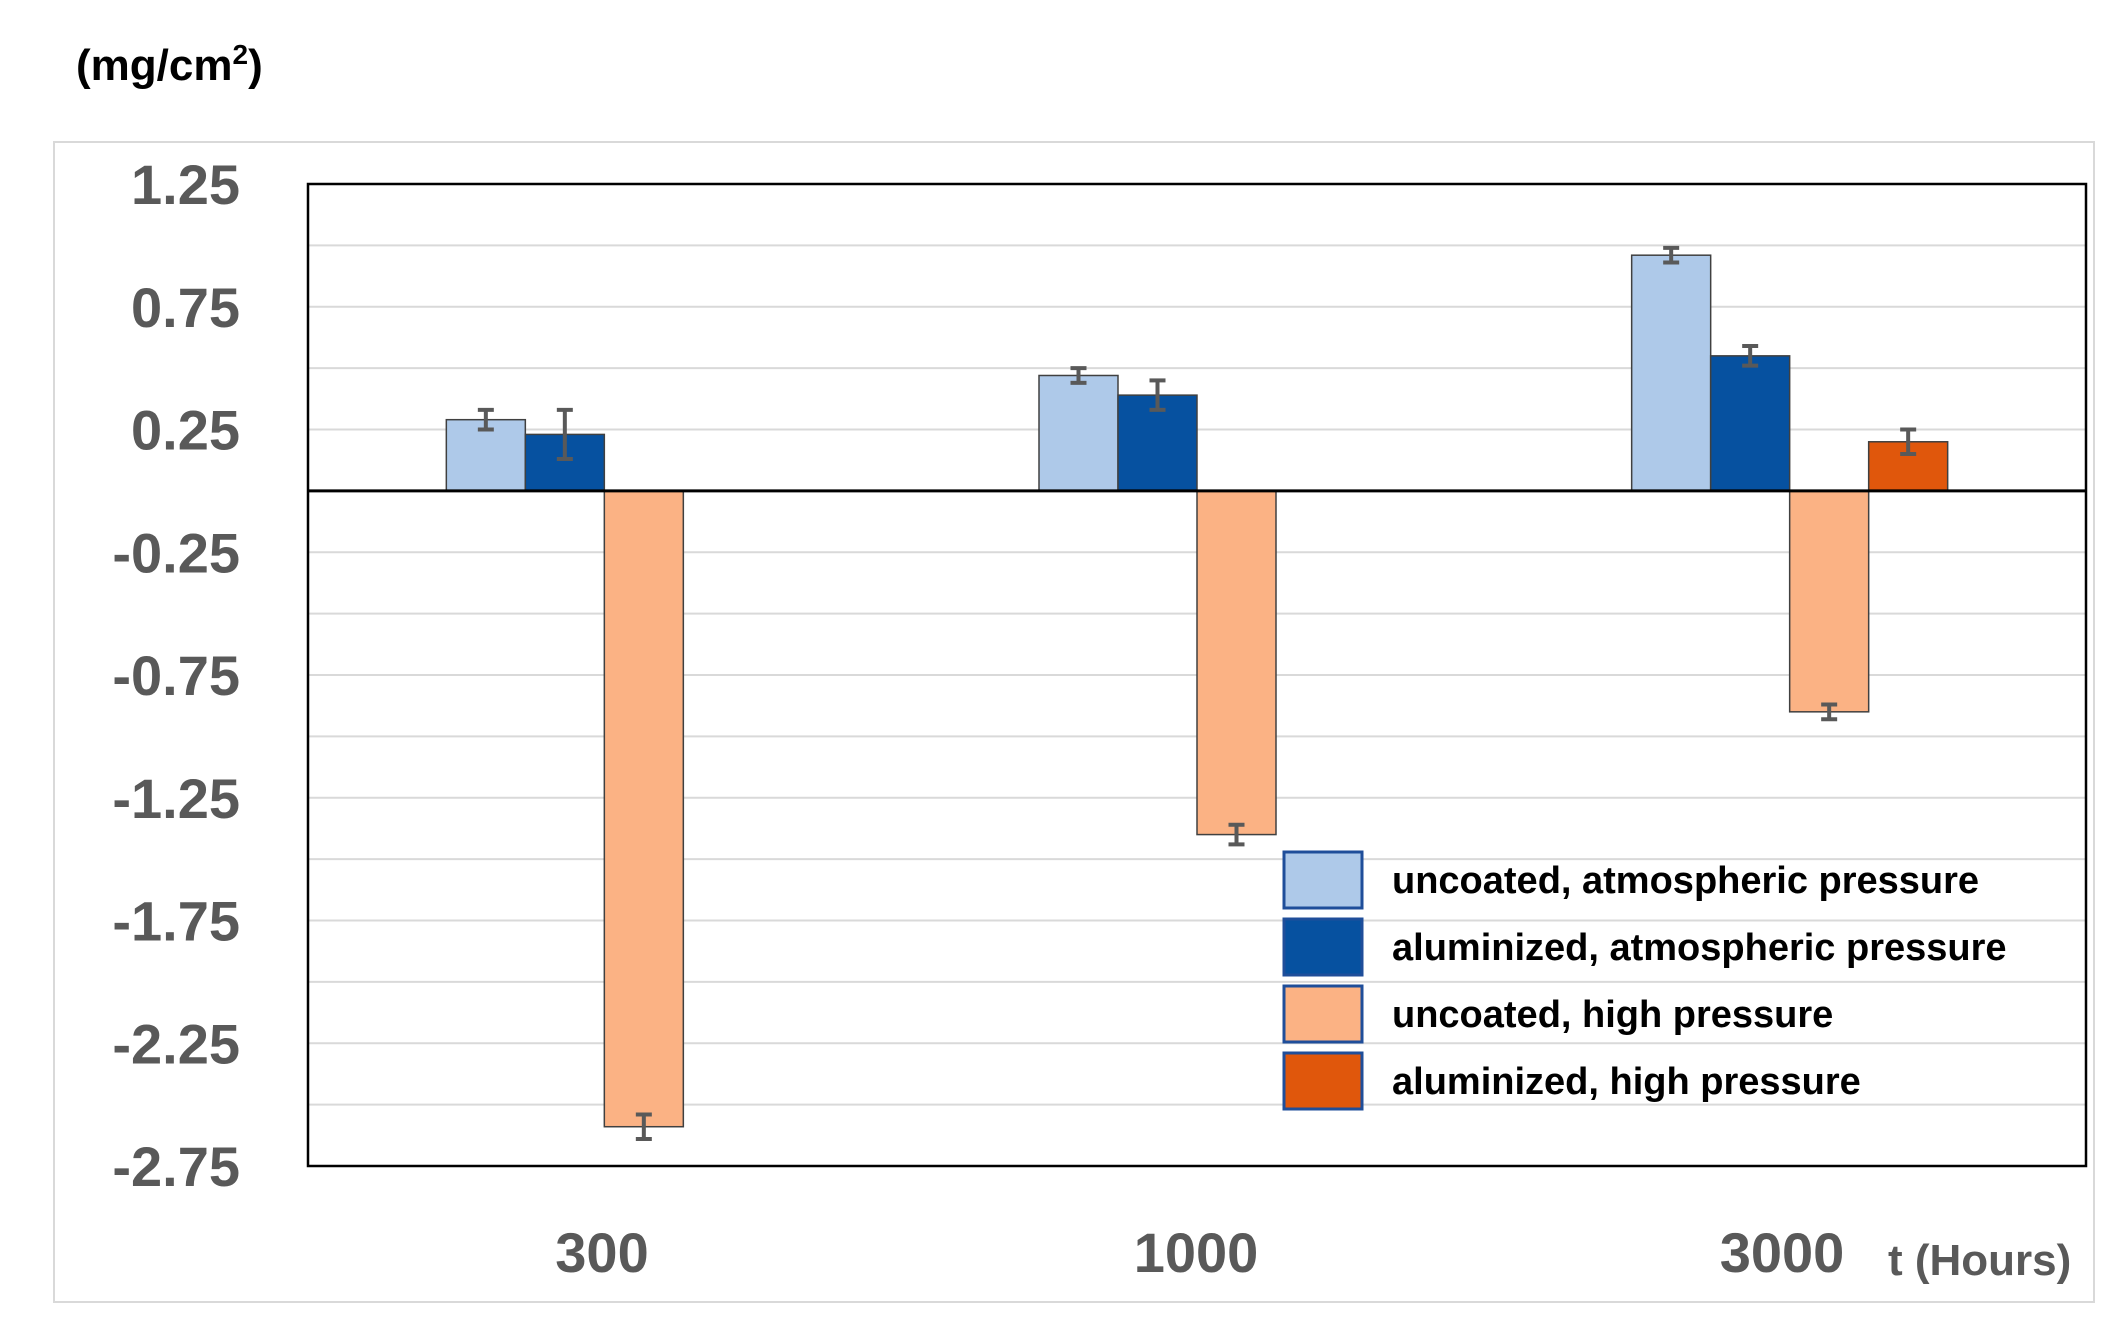 The height and width of the screenshot is (1330, 2125). Describe the element at coordinates (601, 1252) in the screenshot. I see `x-tick-label: 300` at that location.